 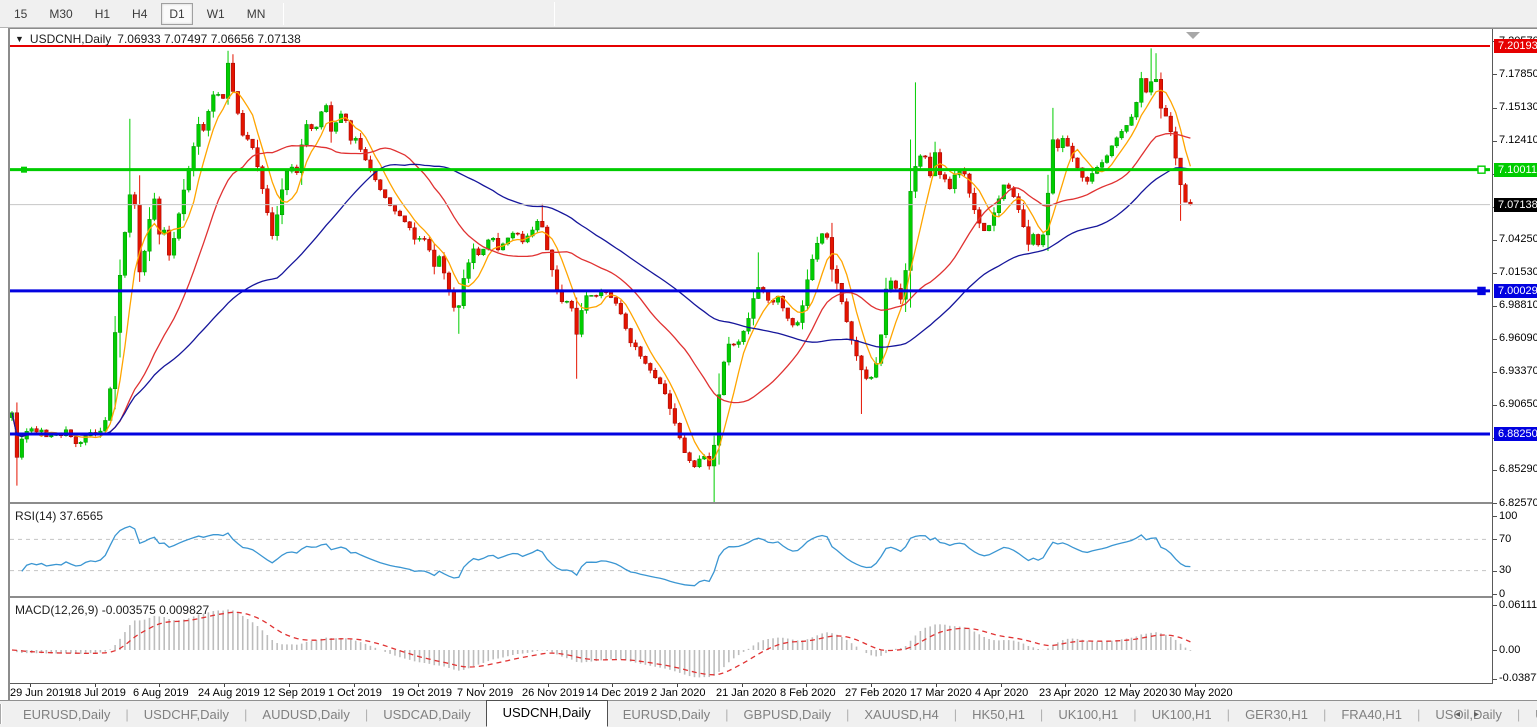 I want to click on timeframe-toolbar: 15 M30 H1 H4 D1 W1 MN, so click(x=768, y=14).